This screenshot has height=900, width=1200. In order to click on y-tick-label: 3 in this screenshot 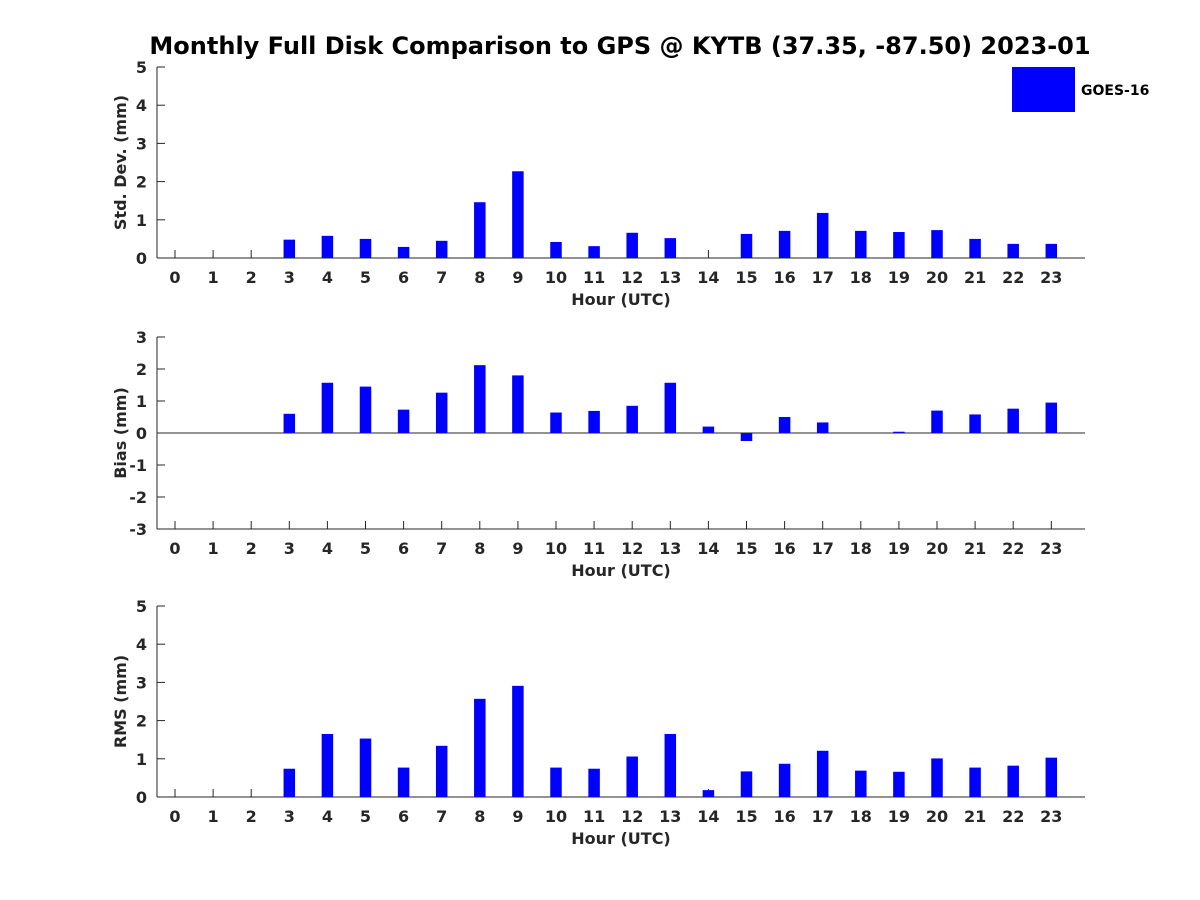, I will do `click(141, 682)`.